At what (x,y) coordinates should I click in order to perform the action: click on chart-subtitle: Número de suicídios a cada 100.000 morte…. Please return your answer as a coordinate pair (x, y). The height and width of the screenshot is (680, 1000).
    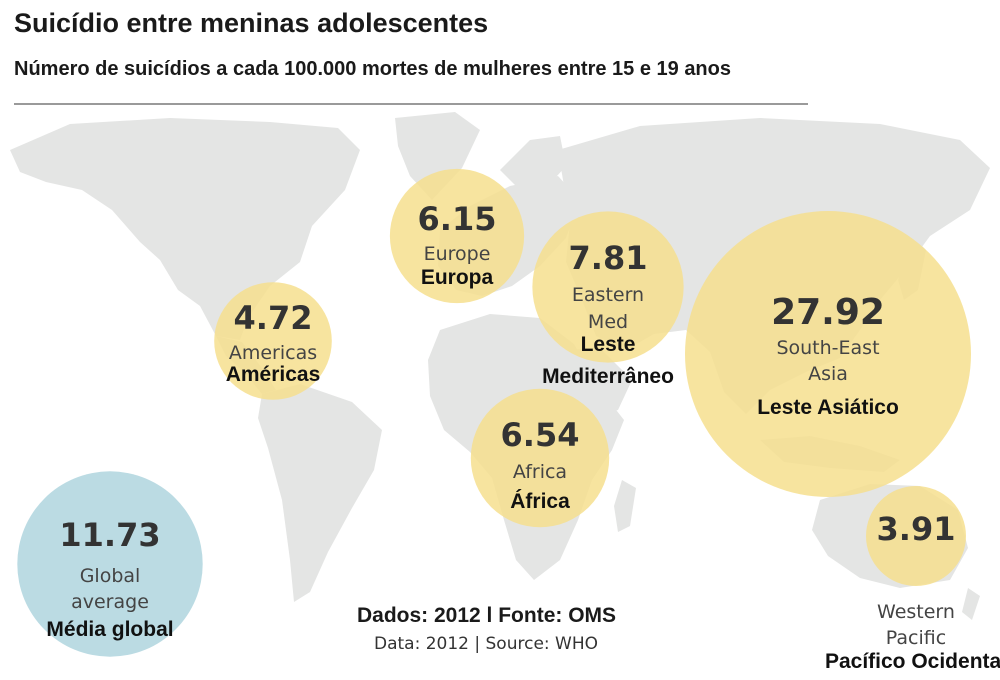
    Looking at the image, I should click on (372, 69).